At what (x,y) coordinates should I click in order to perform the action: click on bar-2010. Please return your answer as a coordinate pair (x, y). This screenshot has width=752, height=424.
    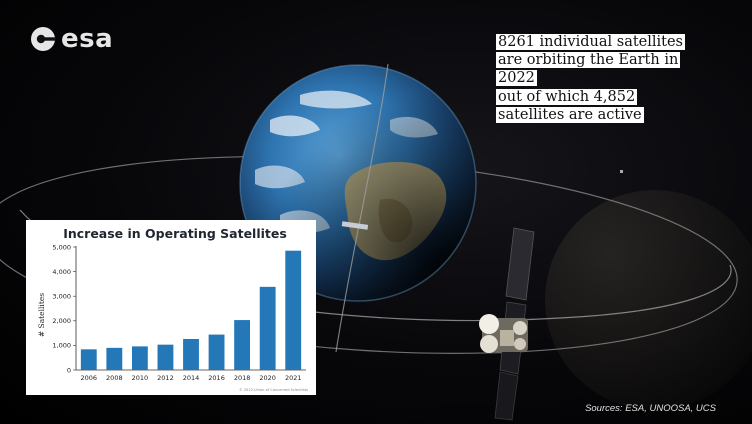
    Looking at the image, I should click on (139, 358).